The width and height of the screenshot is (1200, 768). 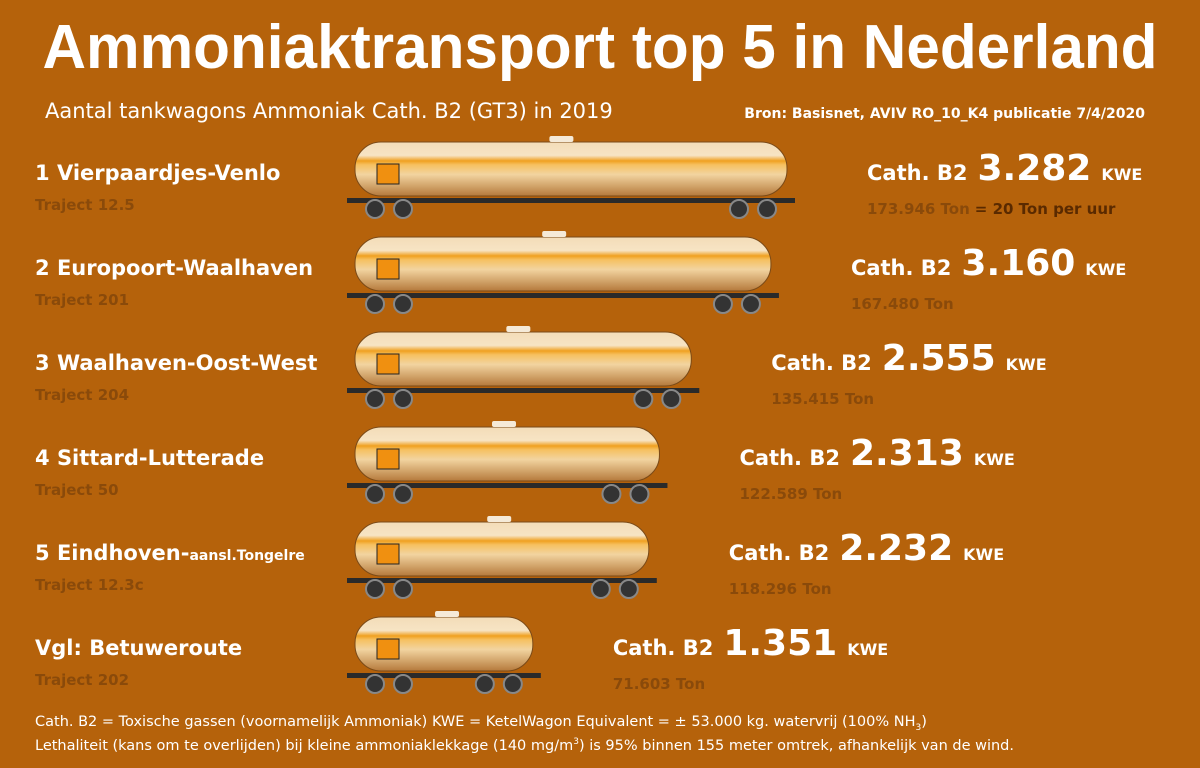 What do you see at coordinates (123, 553) in the screenshot?
I see `route-name: Eindhoven-` at bounding box center [123, 553].